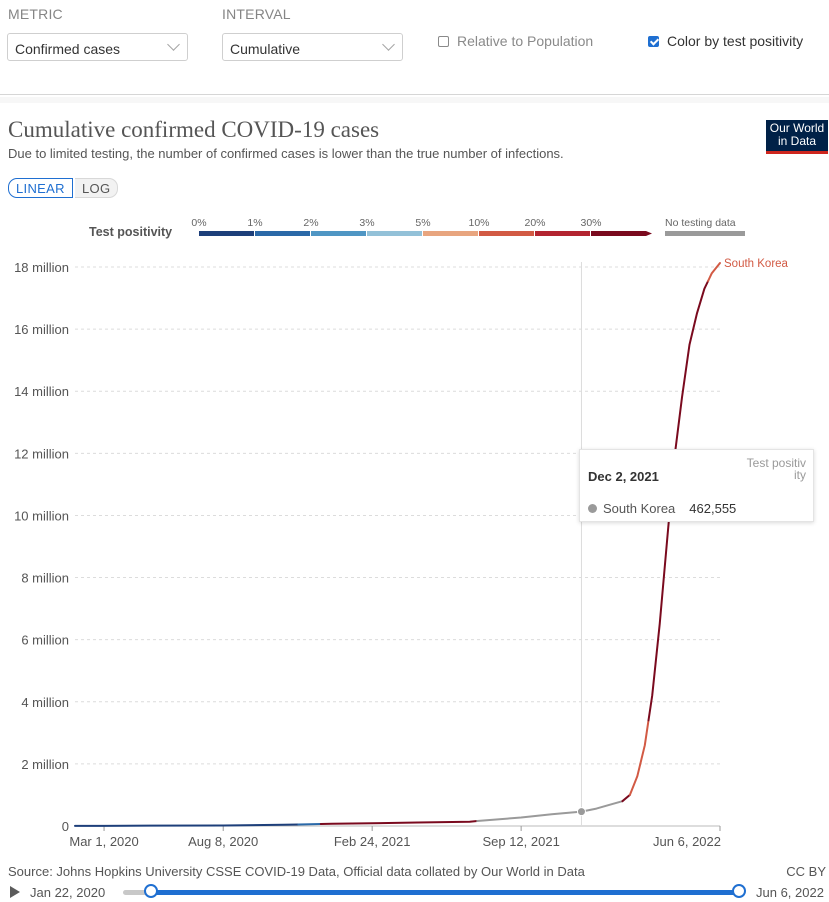 Image resolution: width=829 pixels, height=902 pixels. Describe the element at coordinates (372, 841) in the screenshot. I see `x-tick-label: Feb 24, 2021` at that location.